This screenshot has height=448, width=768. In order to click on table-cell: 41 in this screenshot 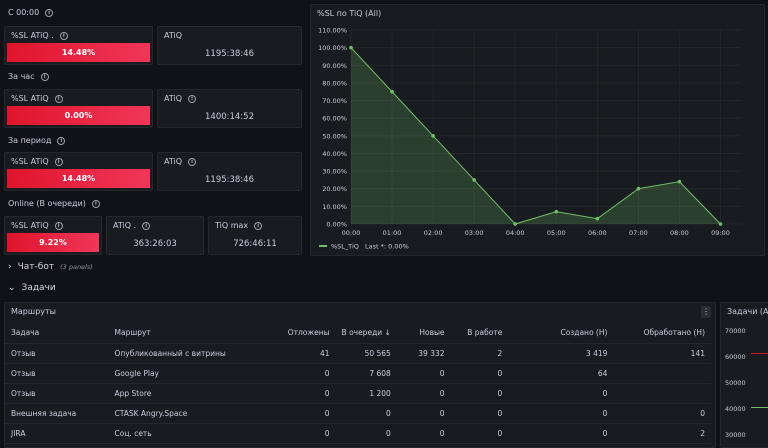, I will do `click(306, 353)`.